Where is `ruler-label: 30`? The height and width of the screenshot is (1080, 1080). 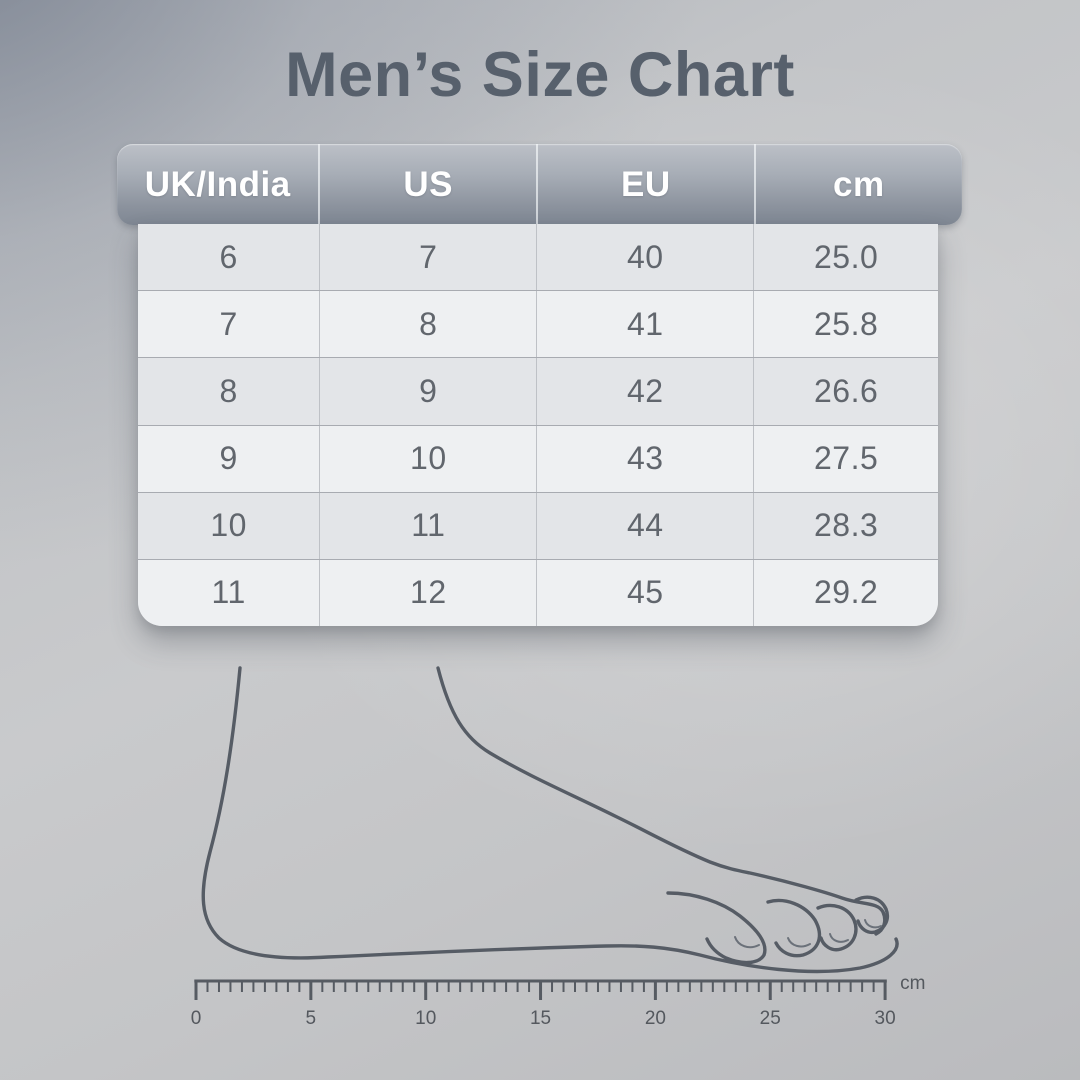 ruler-label: 30 is located at coordinates (885, 1018).